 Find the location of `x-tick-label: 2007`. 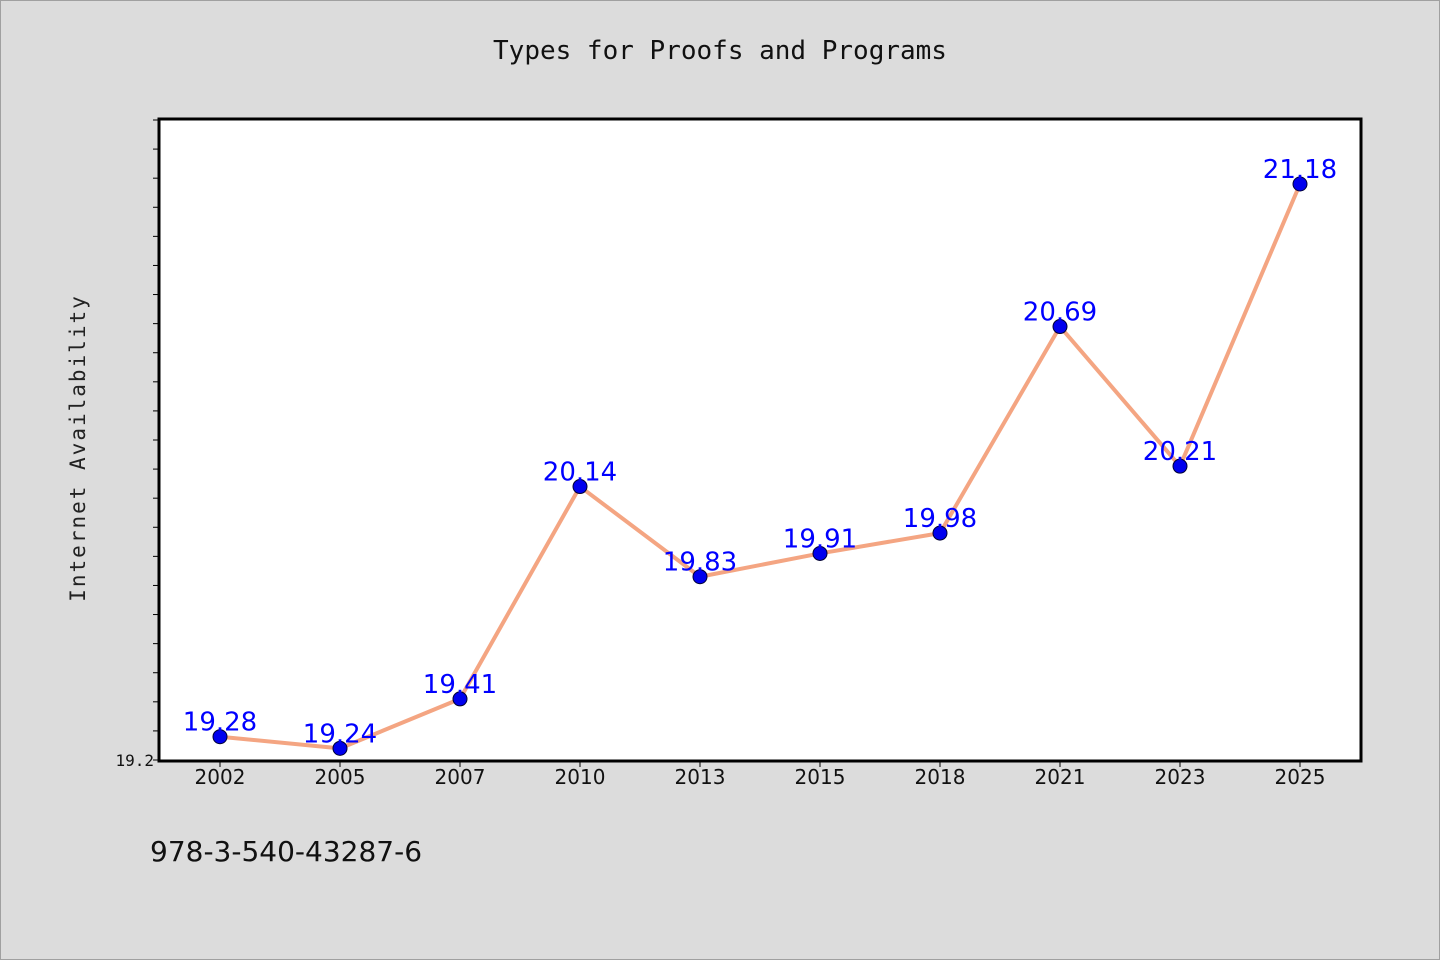

x-tick-label: 2007 is located at coordinates (460, 777).